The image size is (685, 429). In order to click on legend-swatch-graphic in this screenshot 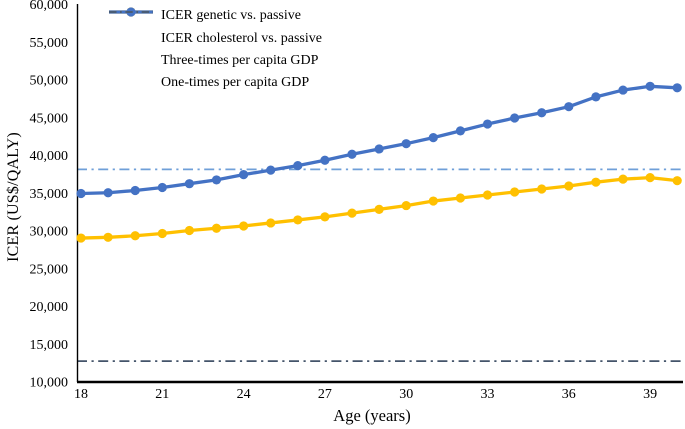, I will do `click(131, 12)`.